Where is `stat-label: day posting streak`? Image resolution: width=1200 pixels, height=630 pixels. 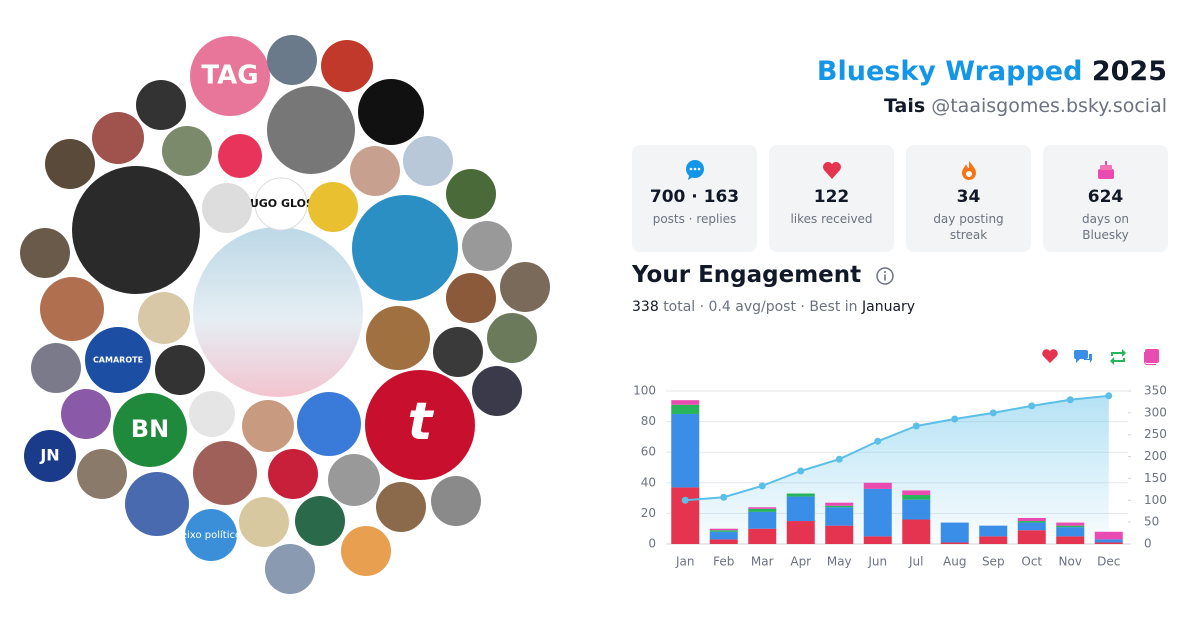 stat-label: day posting streak is located at coordinates (968, 227).